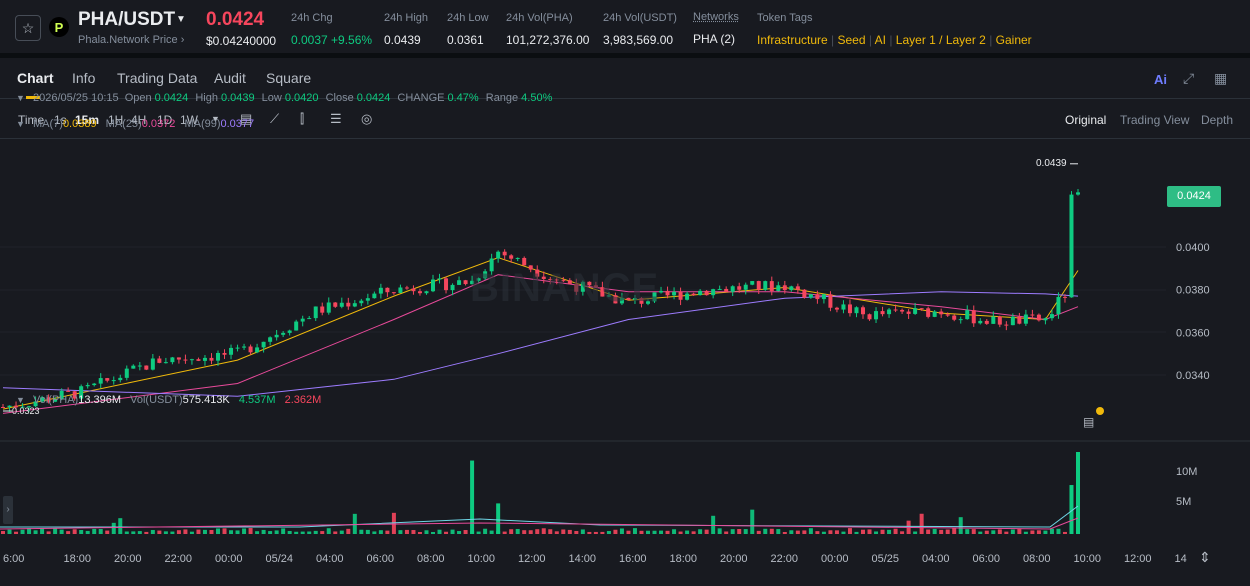 This screenshot has height=586, width=1250. What do you see at coordinates (1100, 411) in the screenshot?
I see `alert-dot-icon` at bounding box center [1100, 411].